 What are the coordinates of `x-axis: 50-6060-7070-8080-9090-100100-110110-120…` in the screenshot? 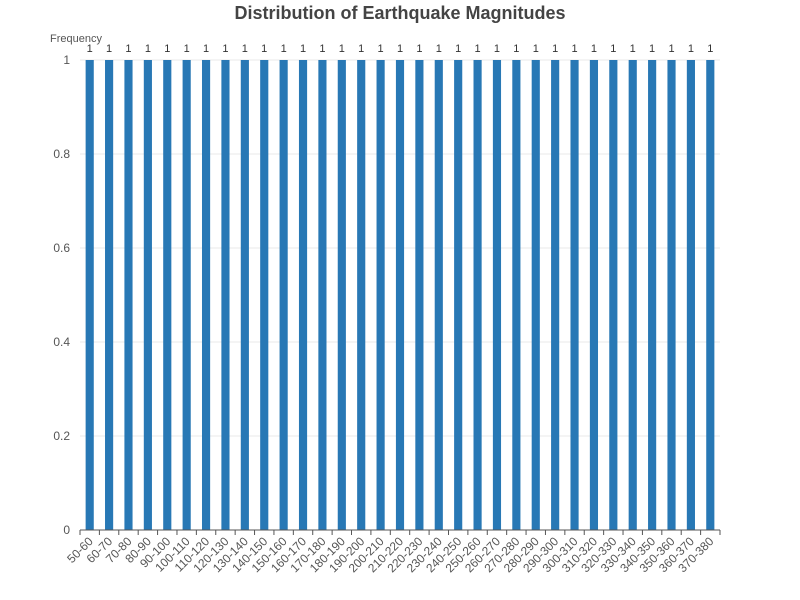 It's located at (392, 552).